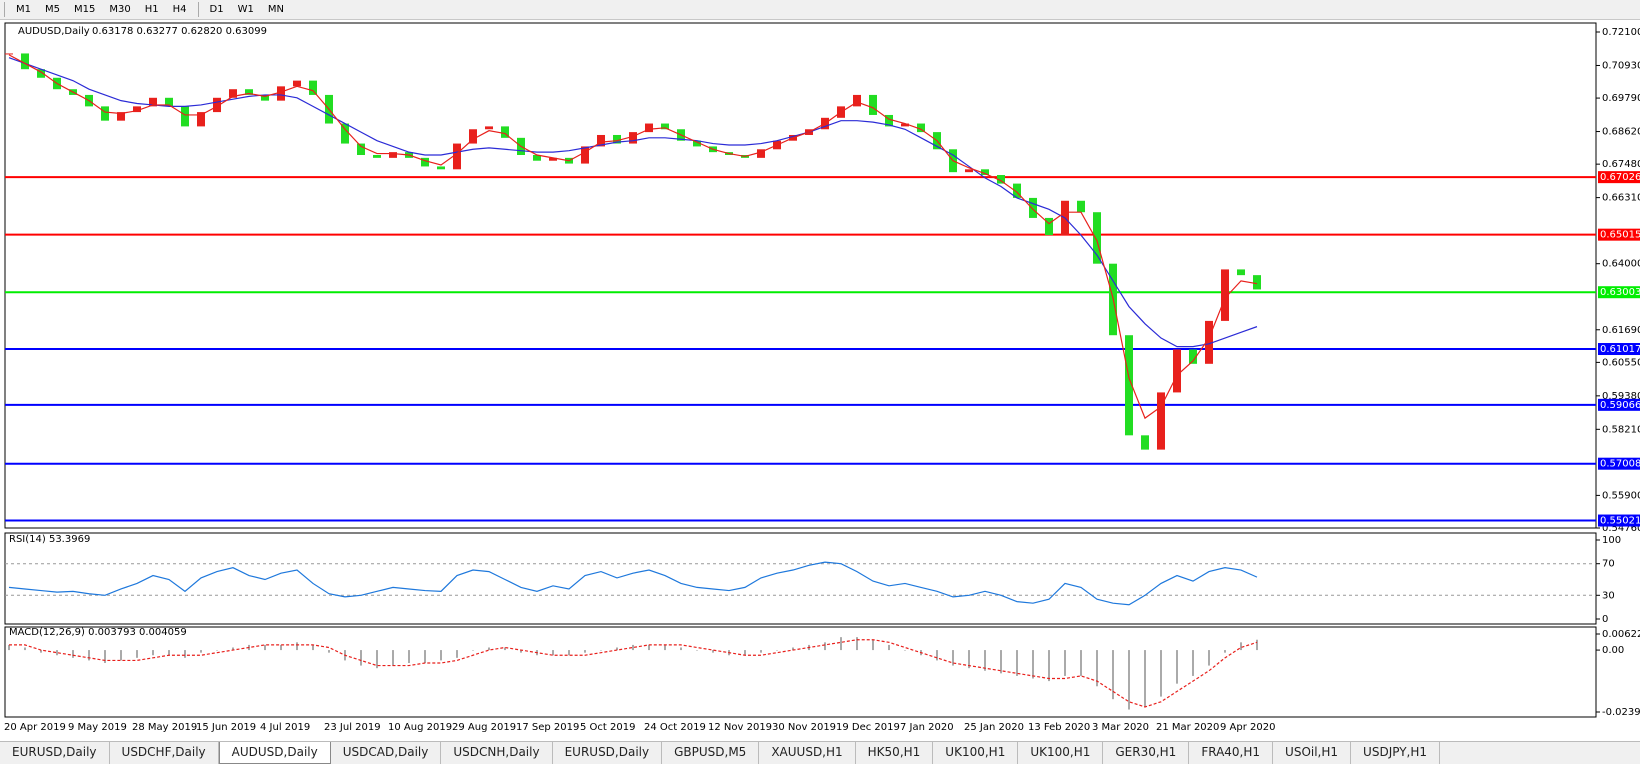 The image size is (1640, 764). Describe the element at coordinates (179, 9) in the screenshot. I see `timeframe-button: H4` at that location.